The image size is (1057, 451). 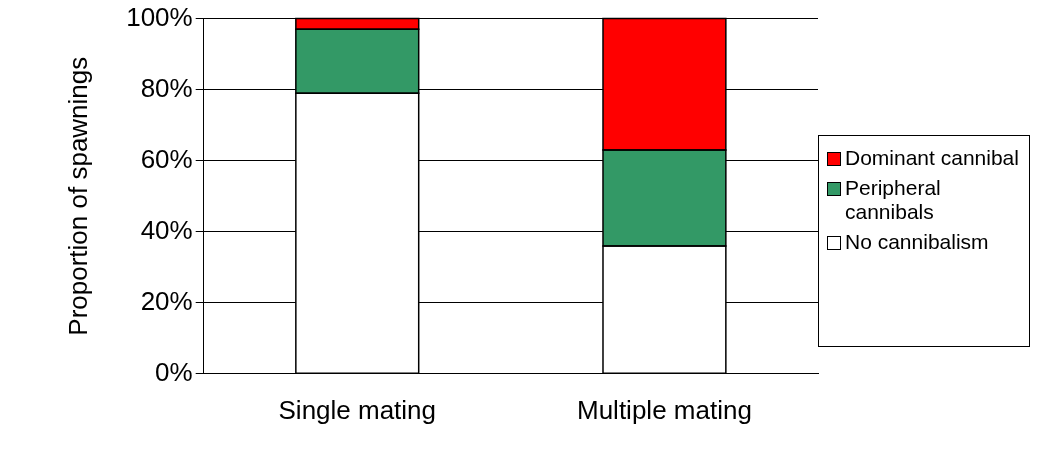 What do you see at coordinates (893, 200) in the screenshot?
I see `legend-label: Peripheral cannibals` at bounding box center [893, 200].